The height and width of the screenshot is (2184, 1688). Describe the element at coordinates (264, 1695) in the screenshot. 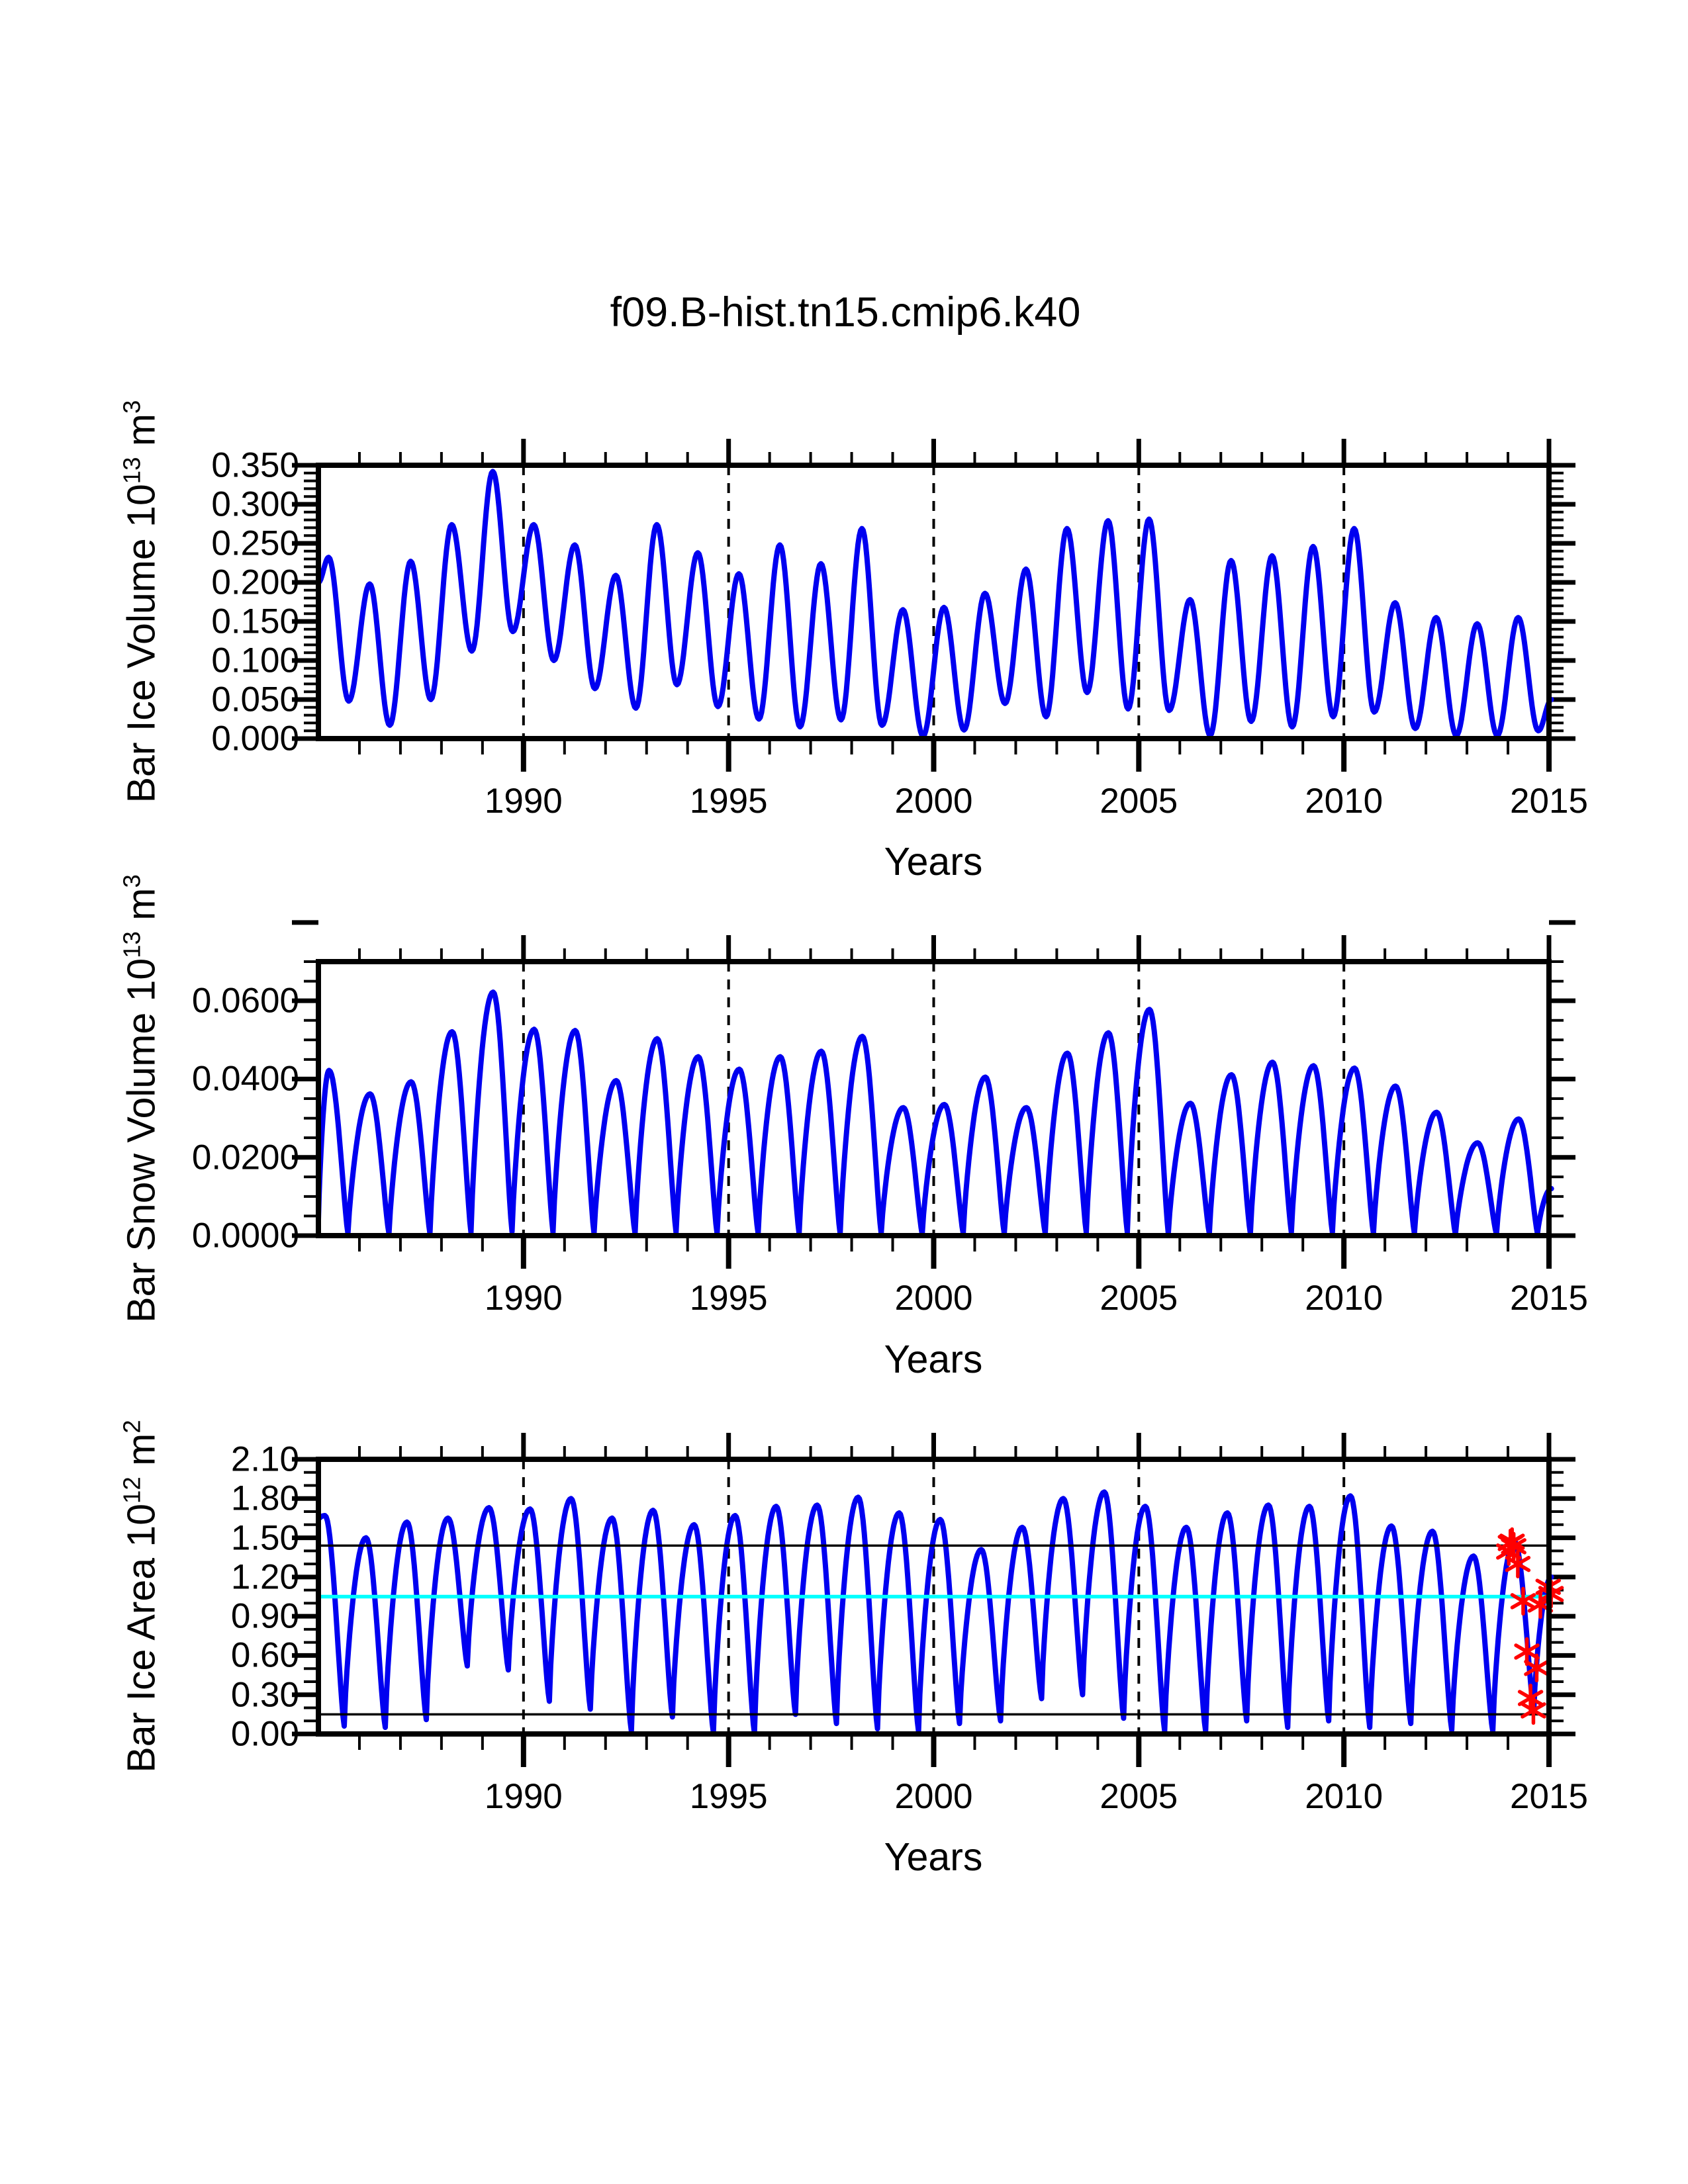

I see `y-tick-label: 0.30` at that location.